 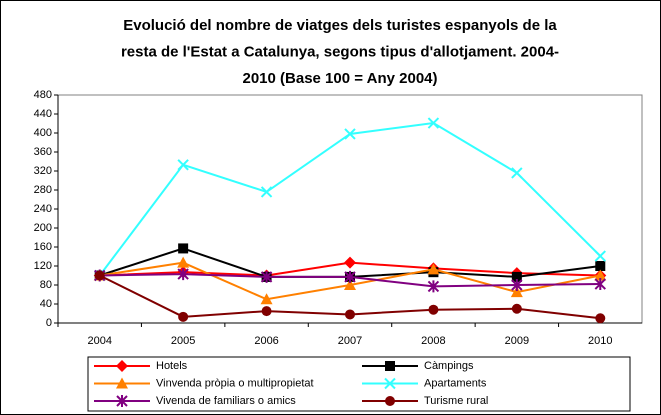 What do you see at coordinates (43, 133) in the screenshot?
I see `y-tick-label: 400` at bounding box center [43, 133].